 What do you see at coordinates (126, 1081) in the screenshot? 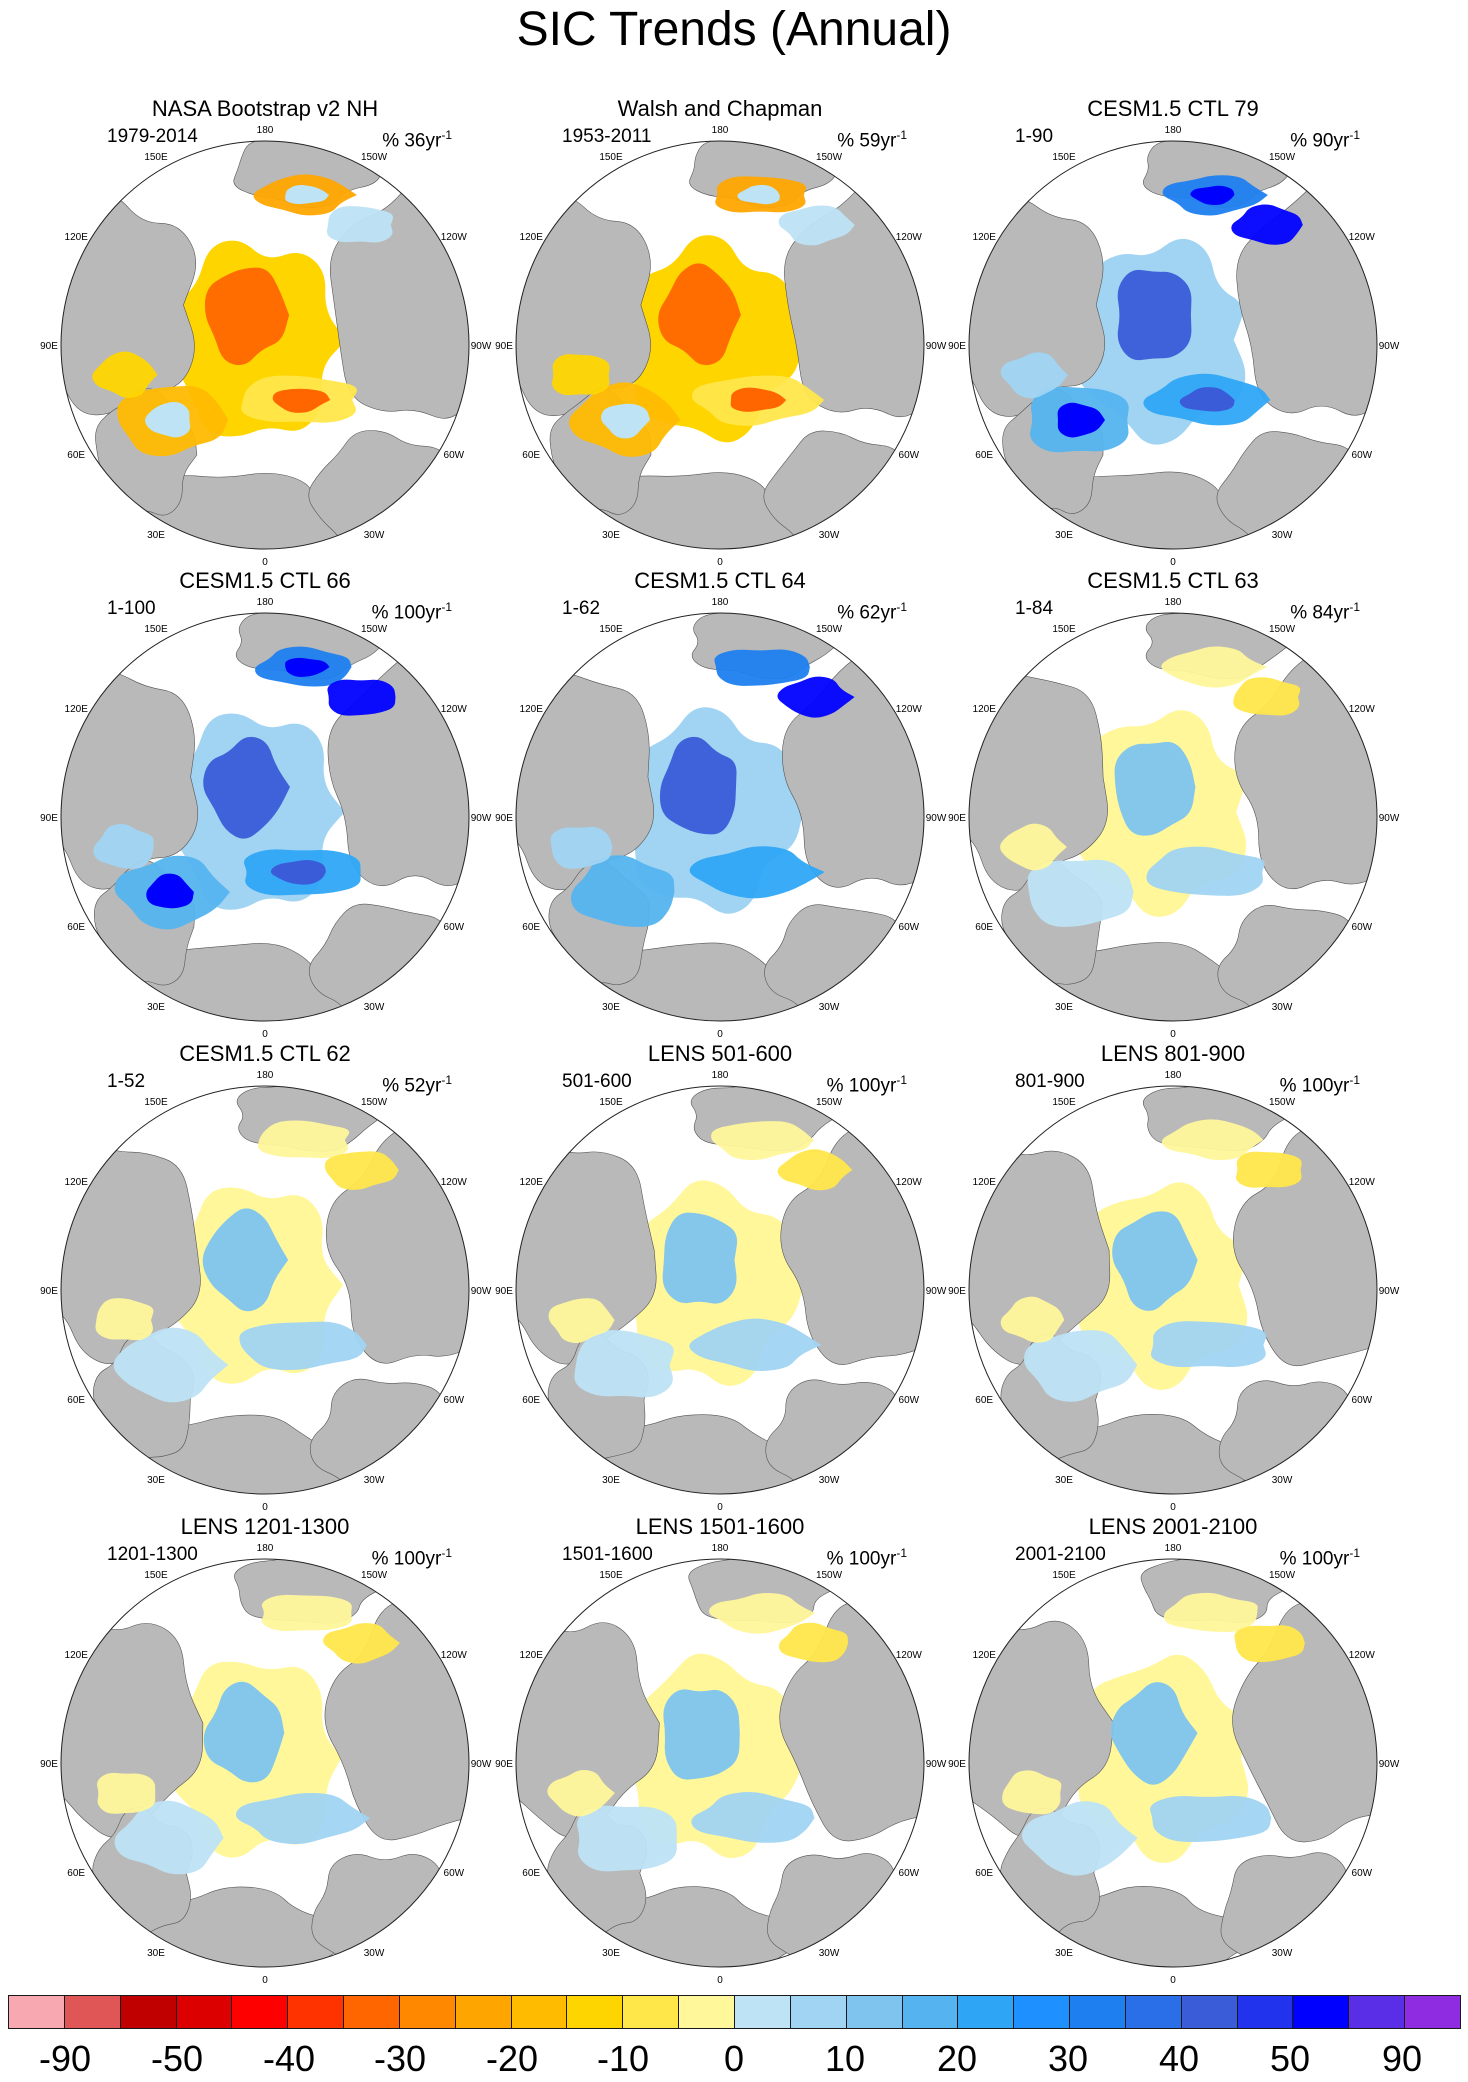
I see `panel-period: 1-52` at bounding box center [126, 1081].